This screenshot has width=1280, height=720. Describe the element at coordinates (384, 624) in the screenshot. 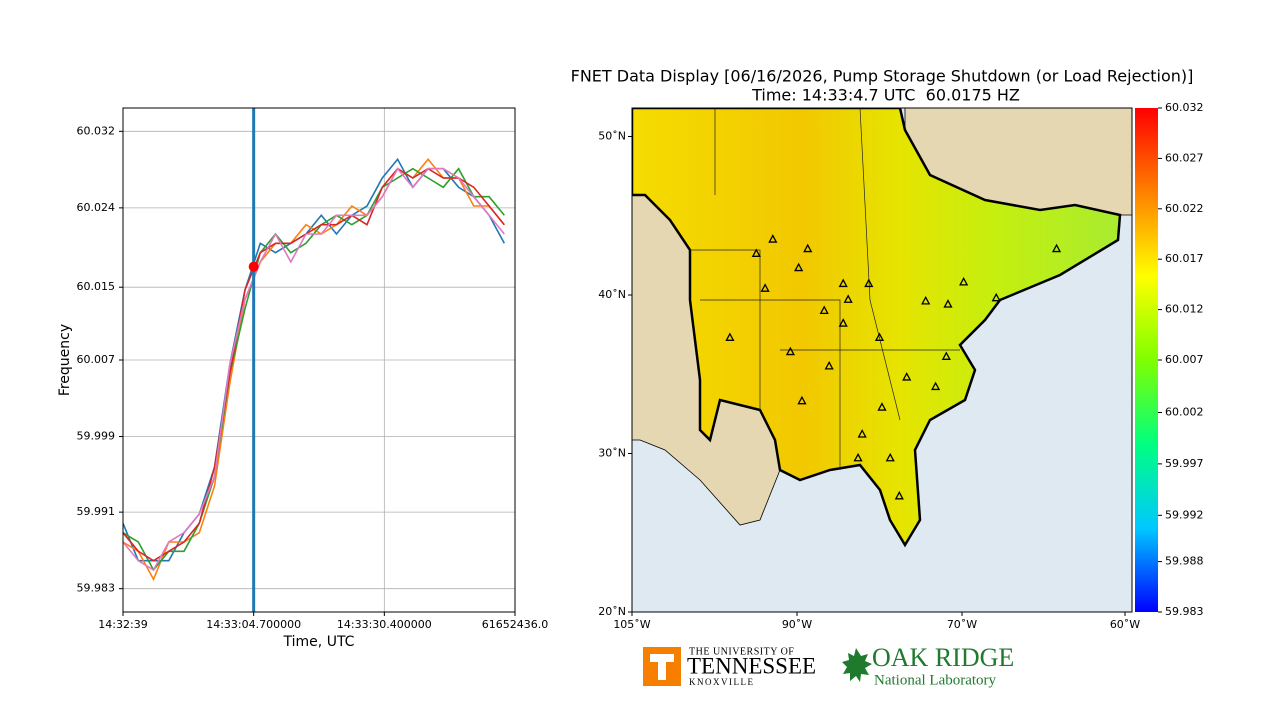

I see `x-tick-label: 14:33:30.400000` at that location.